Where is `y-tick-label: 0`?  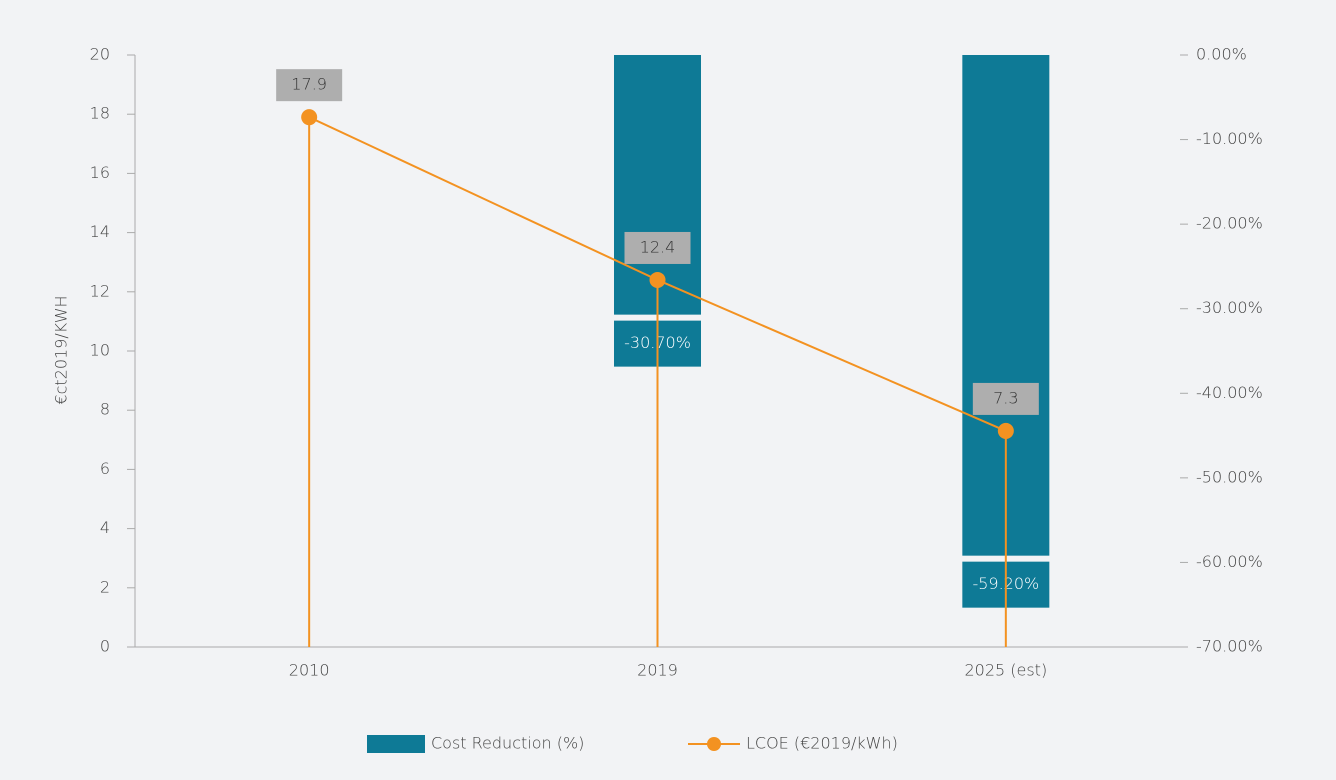 y-tick-label: 0 is located at coordinates (105, 646).